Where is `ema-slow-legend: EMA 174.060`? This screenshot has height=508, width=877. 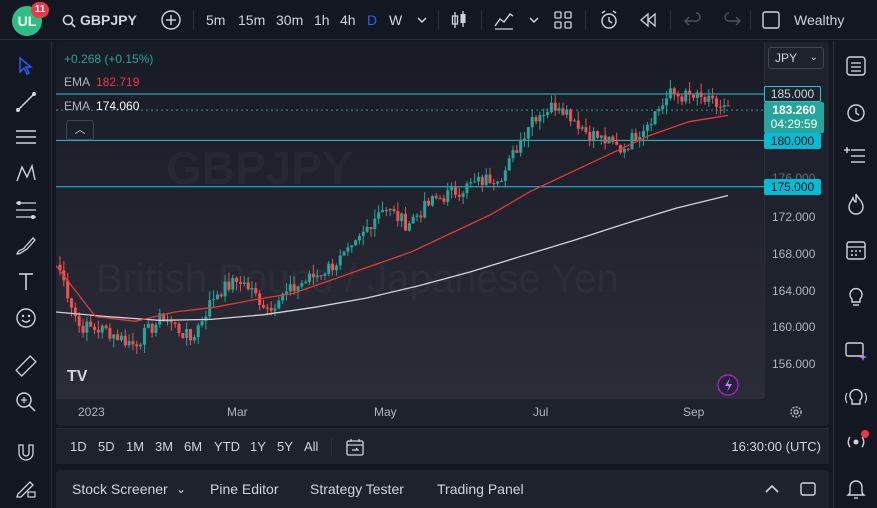
ema-slow-legend: EMA 174.060 is located at coordinates (101, 106).